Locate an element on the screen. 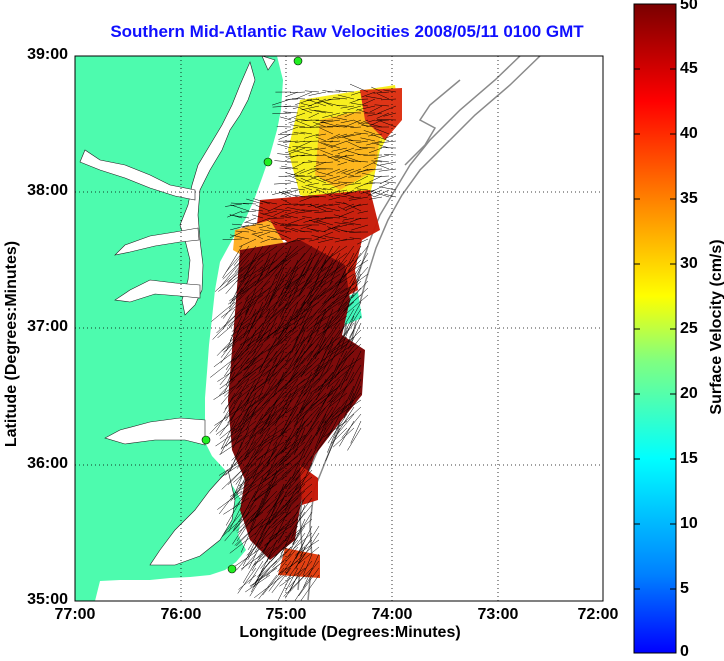 This screenshot has height=661, width=724. x-tick-label: 74:00 is located at coordinates (392, 614).